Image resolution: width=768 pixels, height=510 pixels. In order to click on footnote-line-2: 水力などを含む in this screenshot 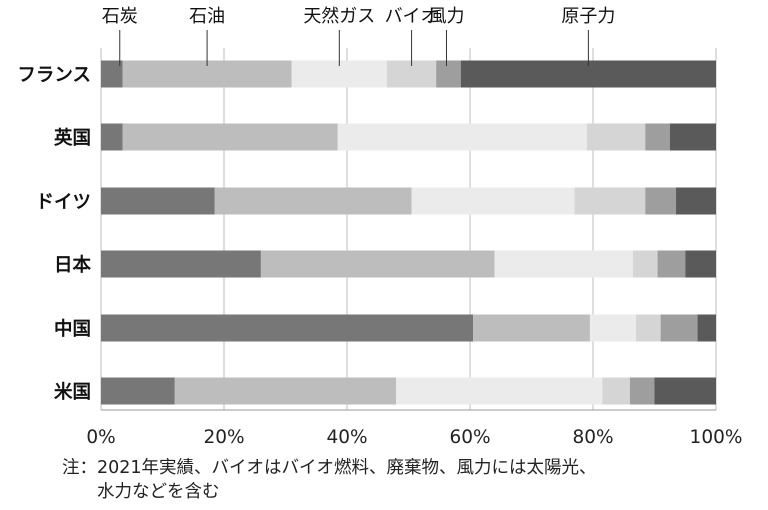, I will do `click(158, 492)`.